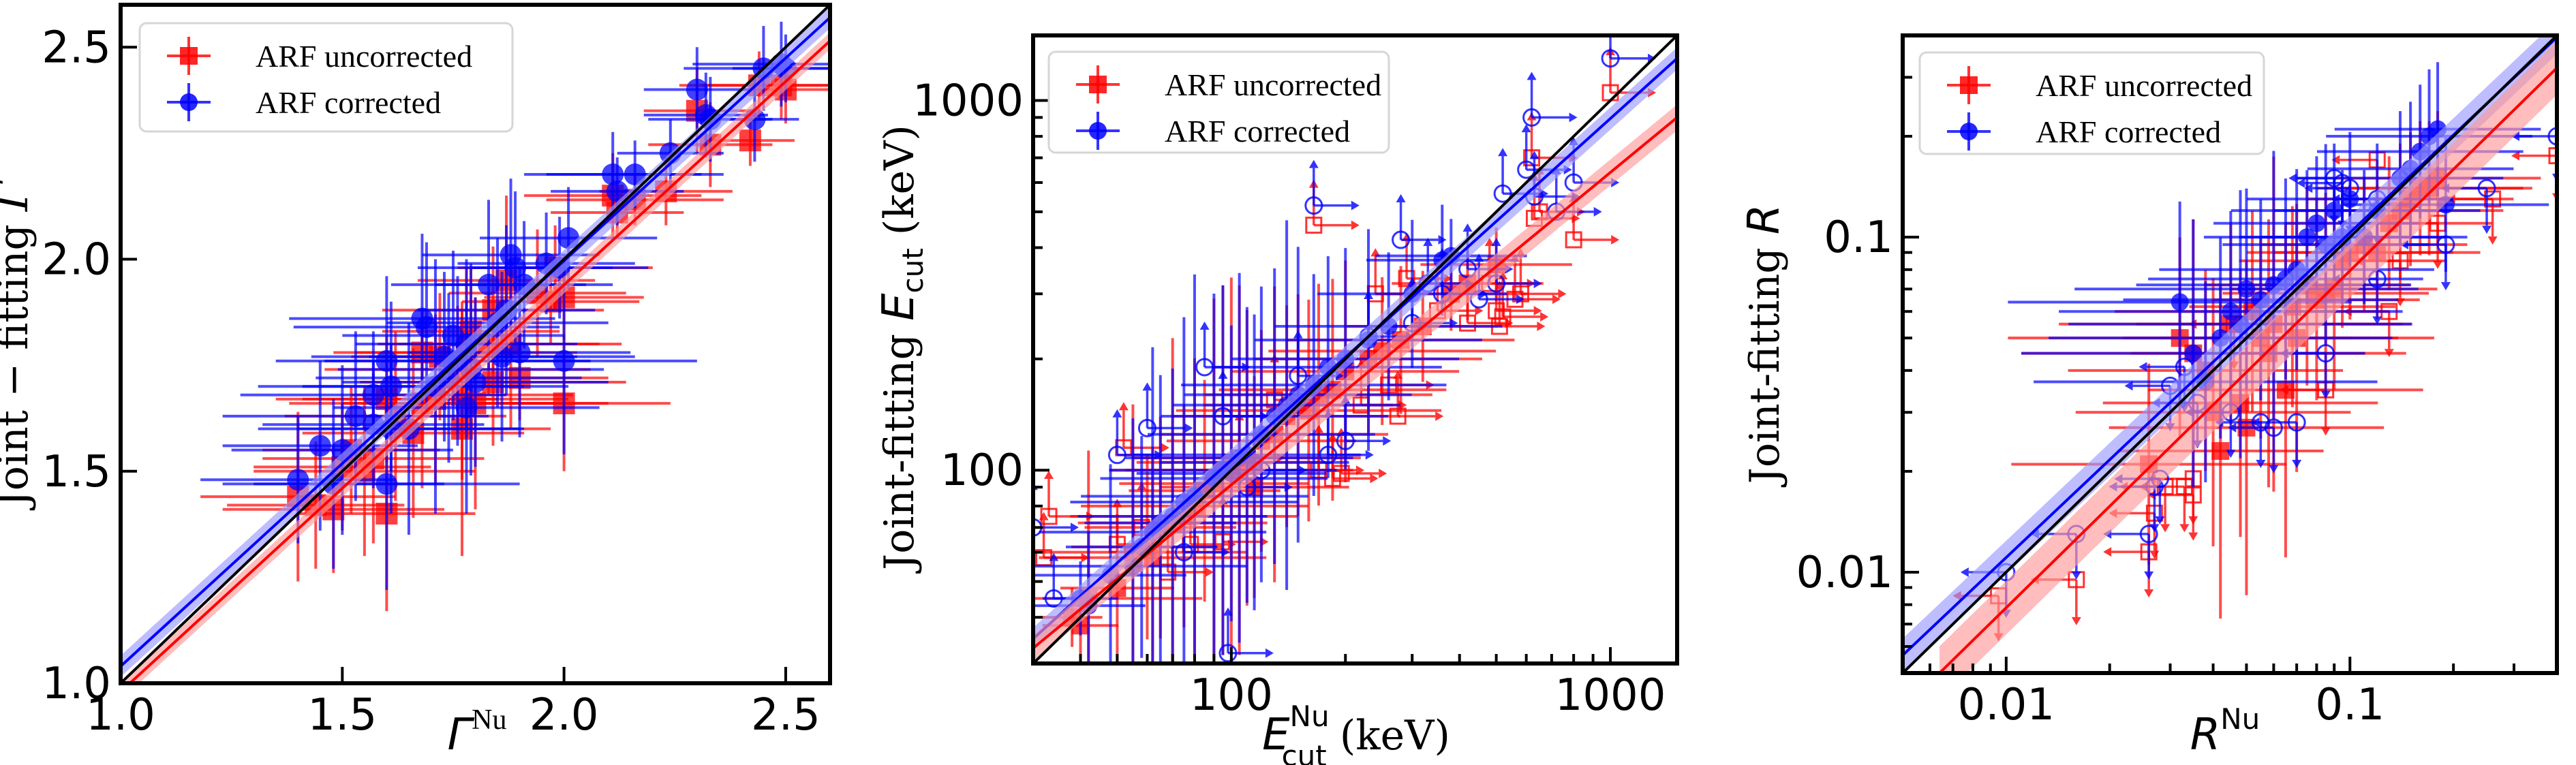 This screenshot has height=765, width=2576. I want to click on x-tick-label: 1.0, so click(121, 715).